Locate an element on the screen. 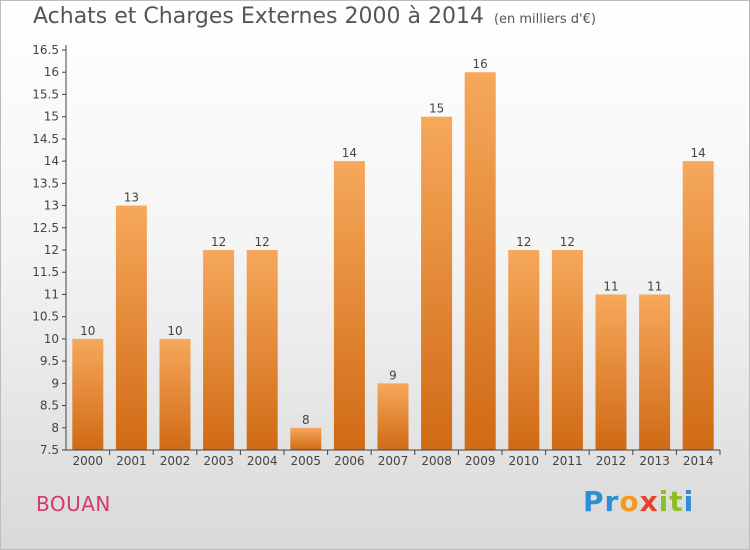  y-tick-label: 15 is located at coordinates (51, 117).